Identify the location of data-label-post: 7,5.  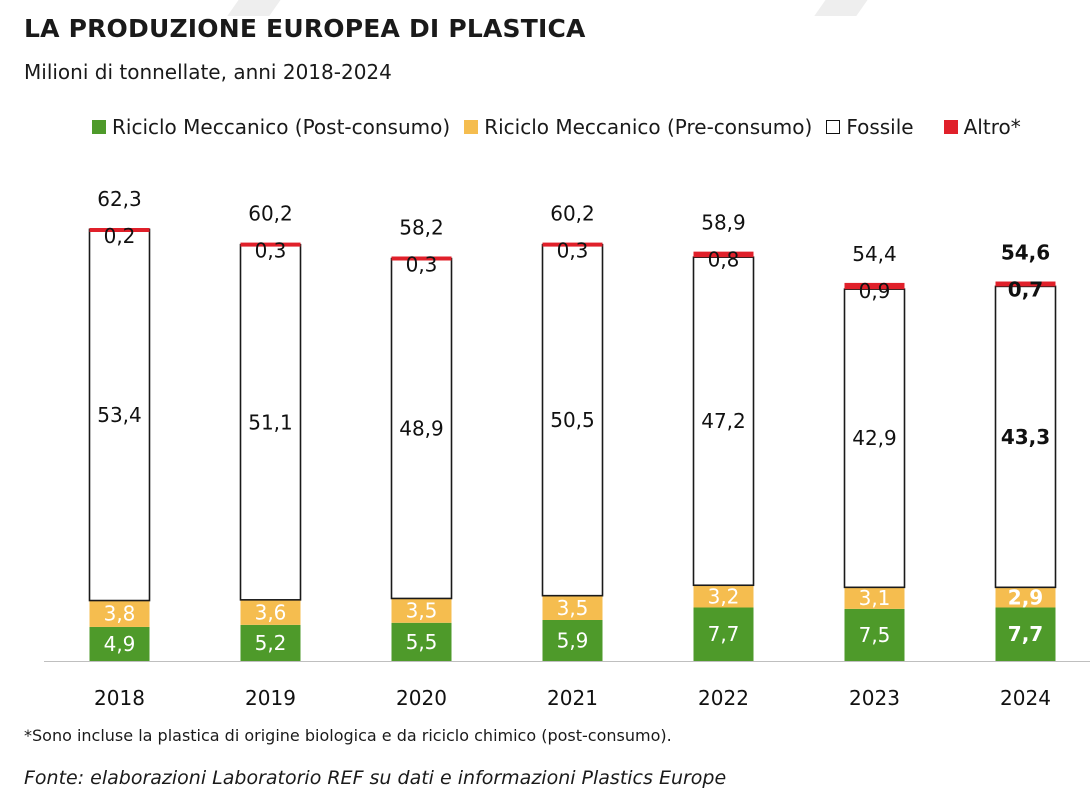
(875, 635).